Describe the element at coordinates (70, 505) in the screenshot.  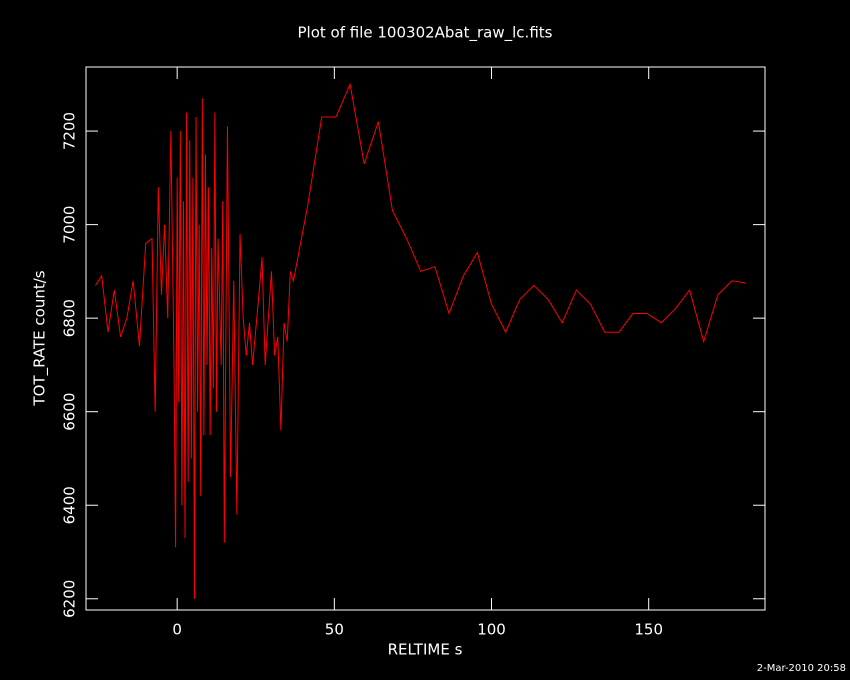
I see `y-tick-label: 6400` at that location.